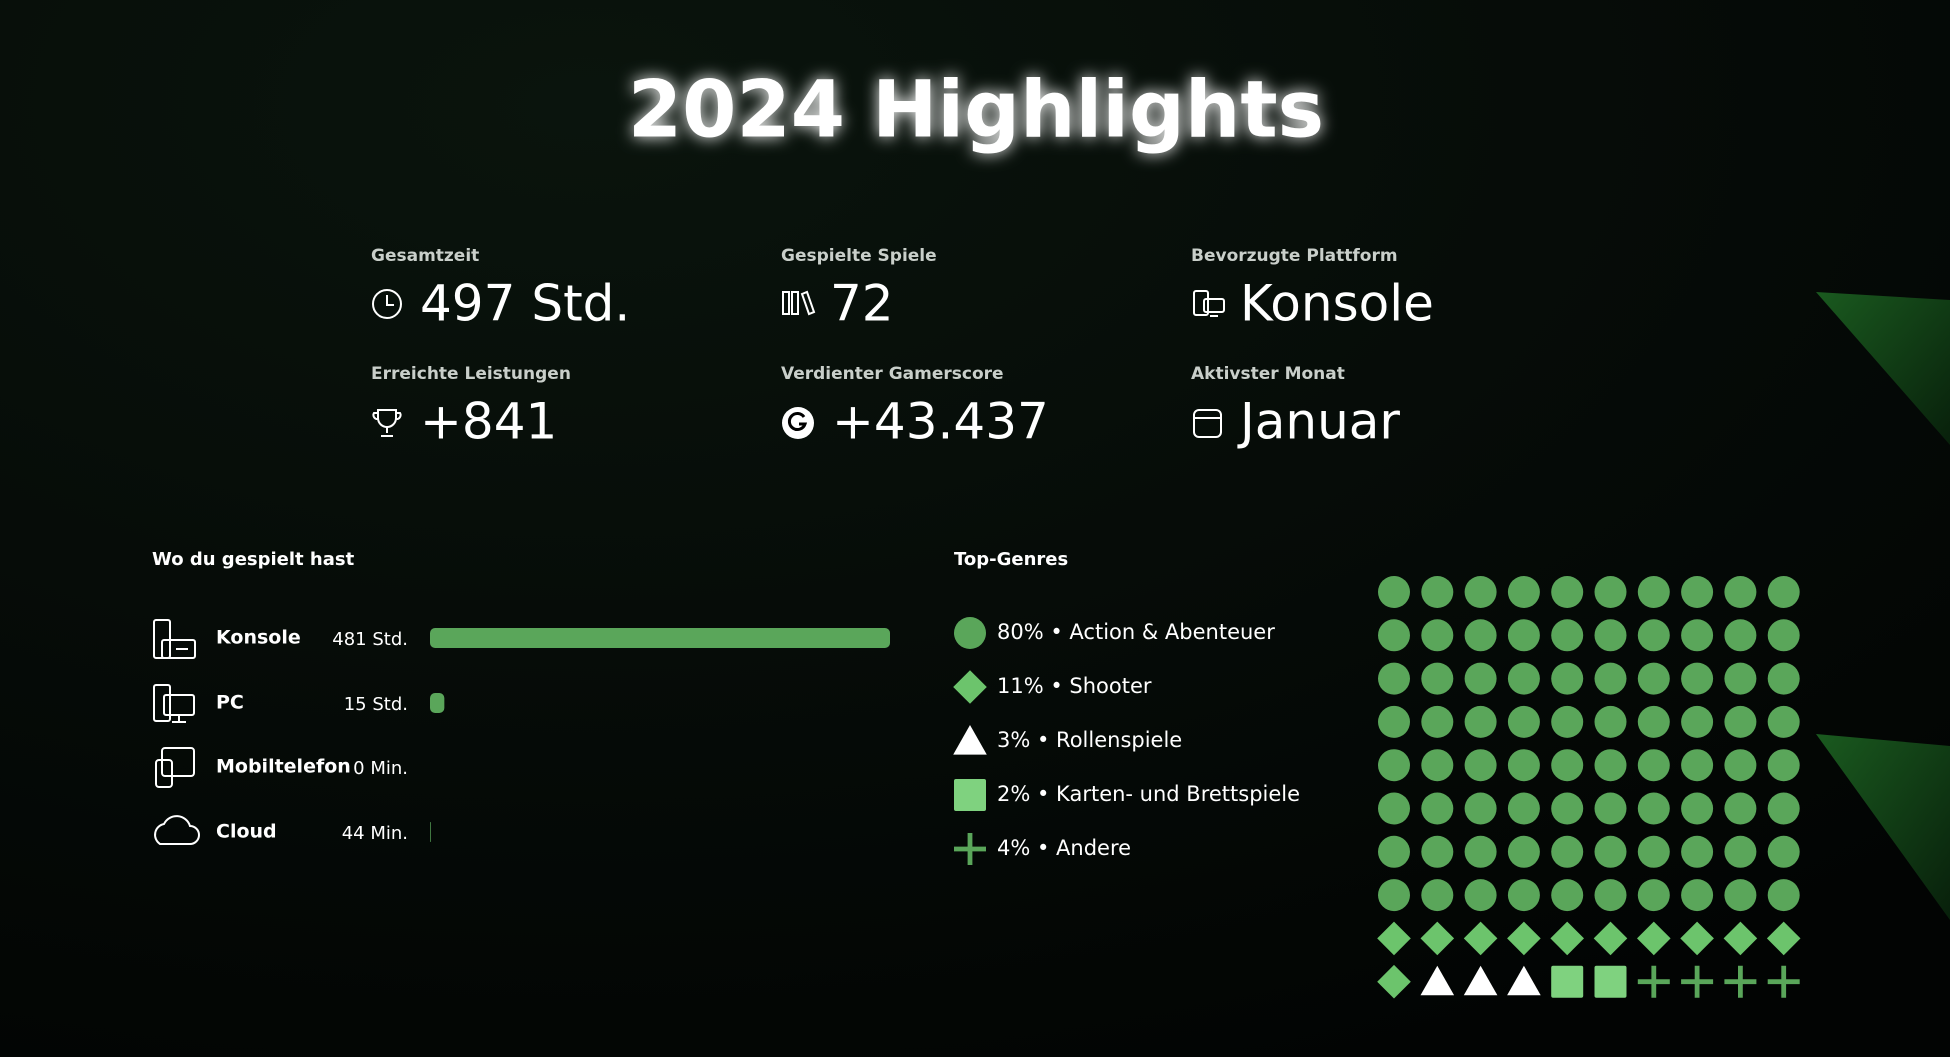 This screenshot has height=1057, width=1950. What do you see at coordinates (246, 832) in the screenshot?
I see `platform-name: Cloud` at bounding box center [246, 832].